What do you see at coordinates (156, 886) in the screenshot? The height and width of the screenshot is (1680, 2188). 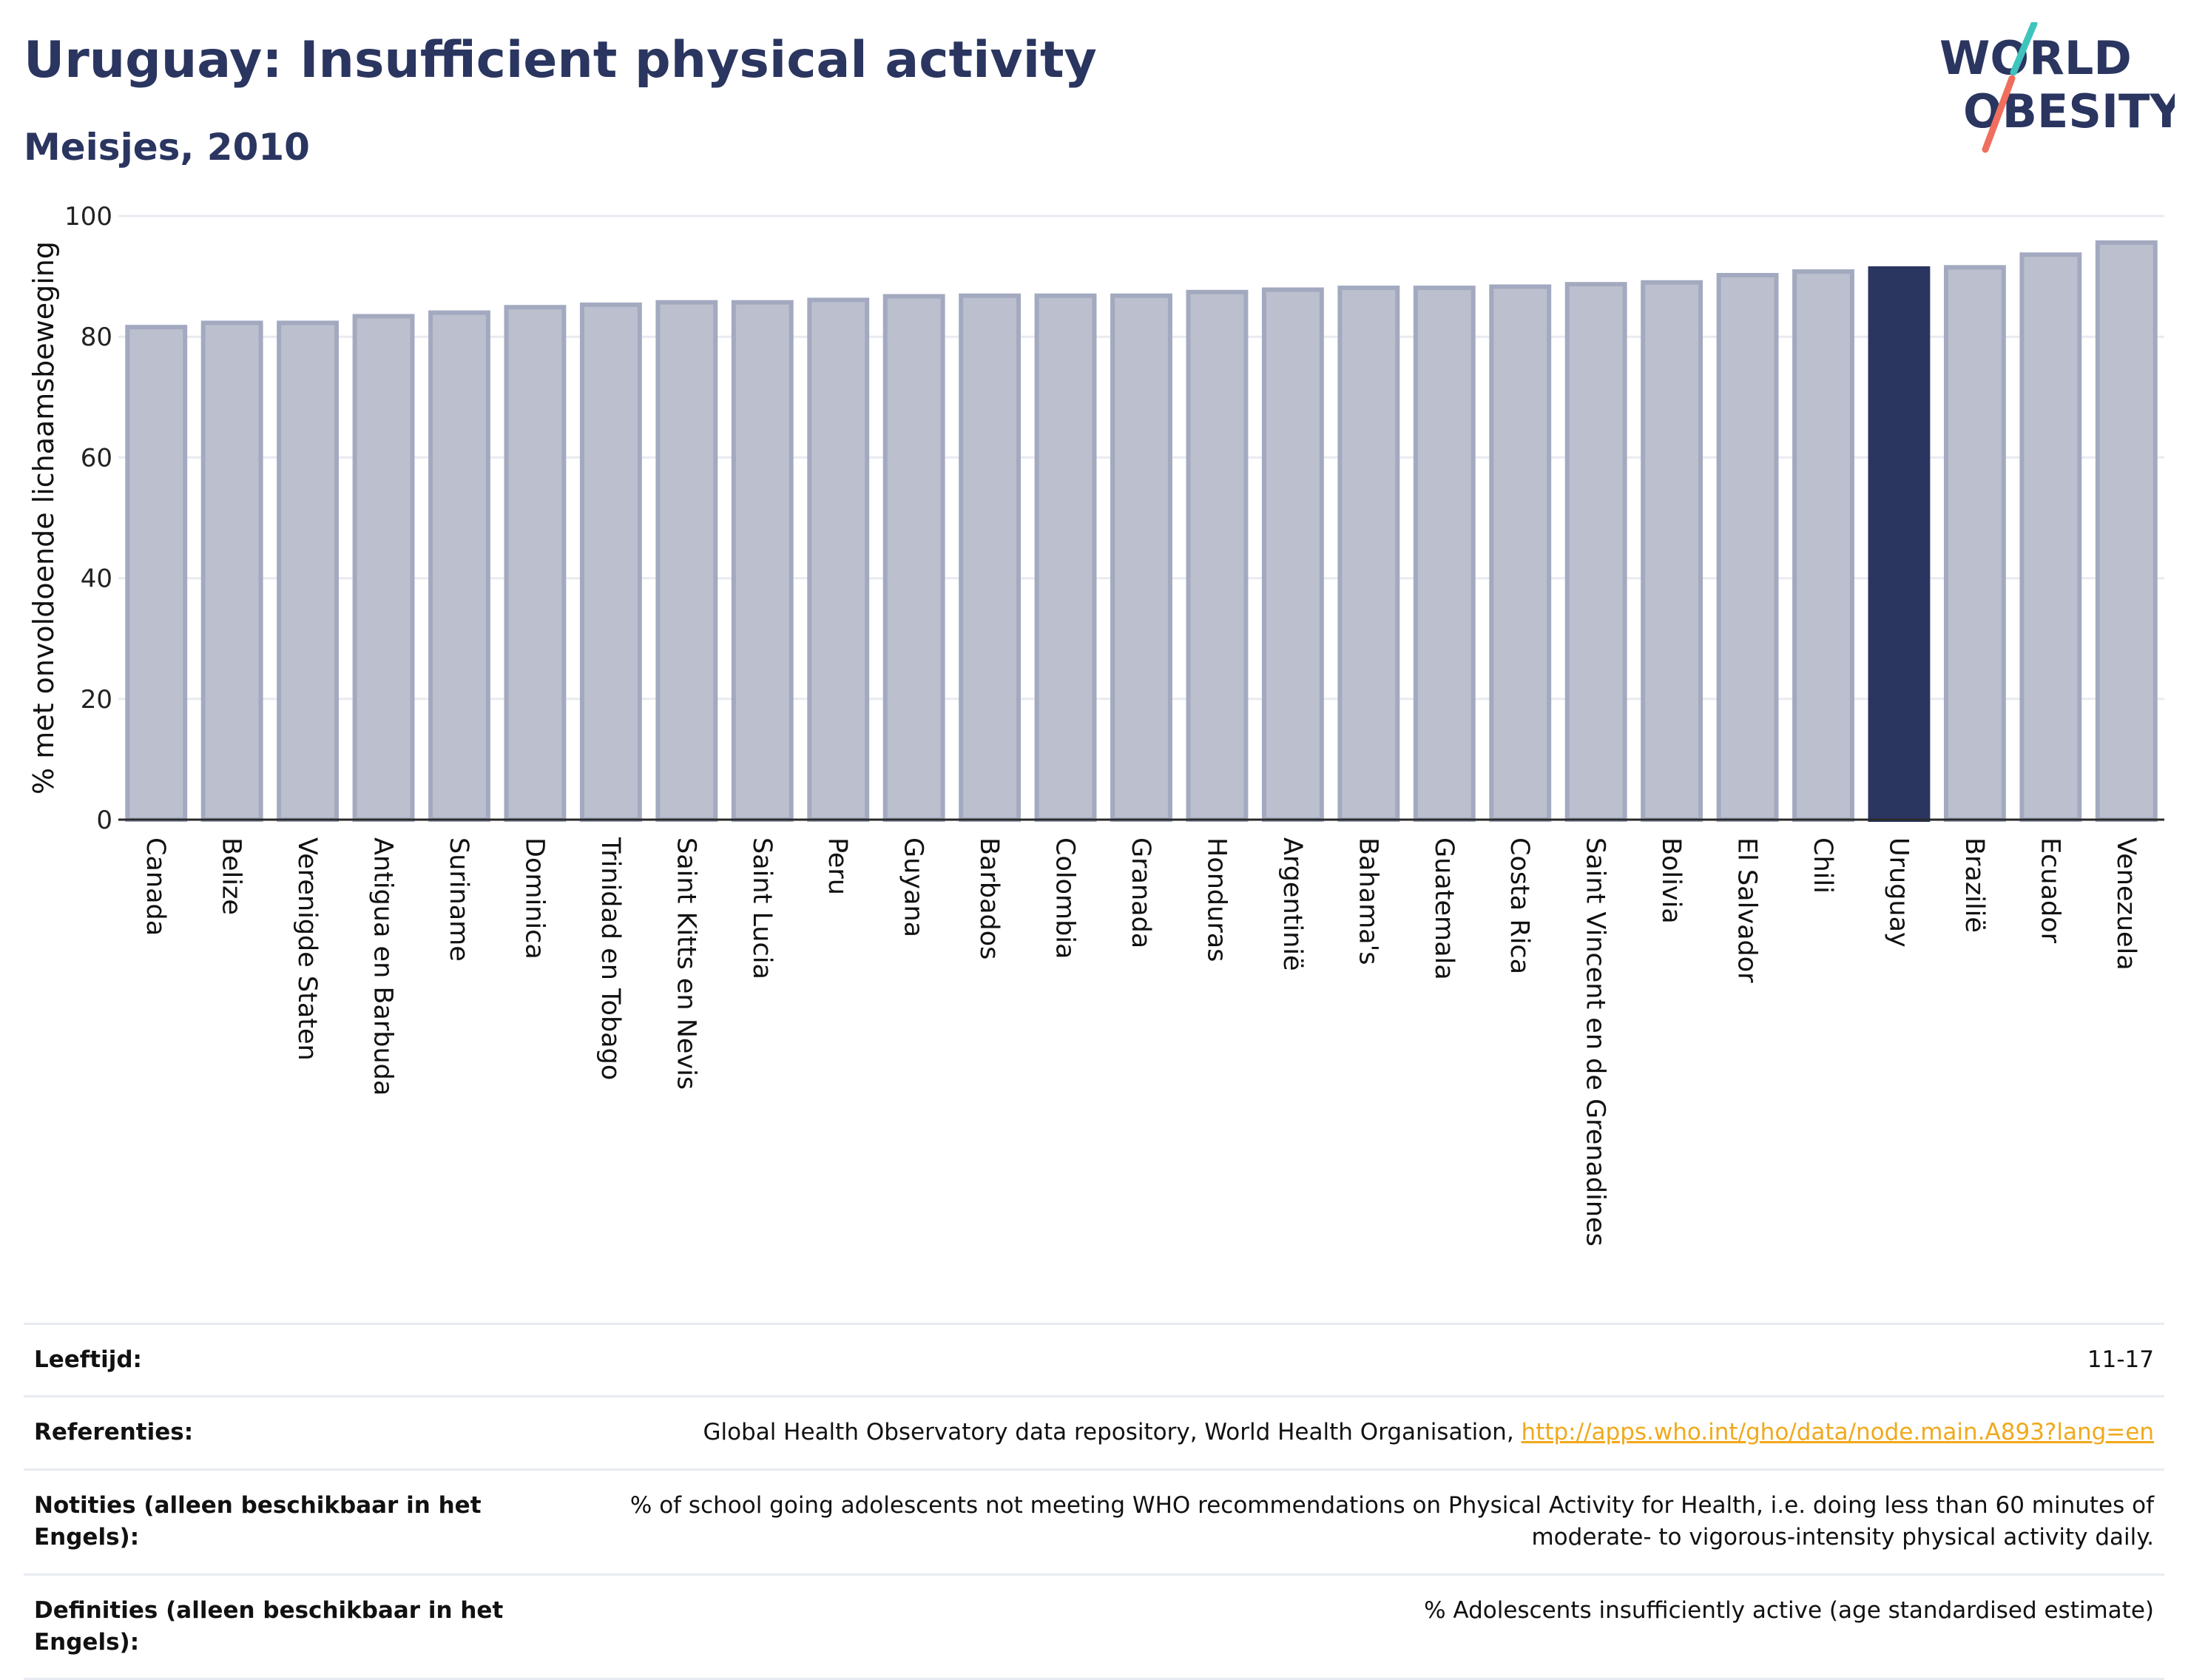 I see `x-tick-label: Canada` at bounding box center [156, 886].